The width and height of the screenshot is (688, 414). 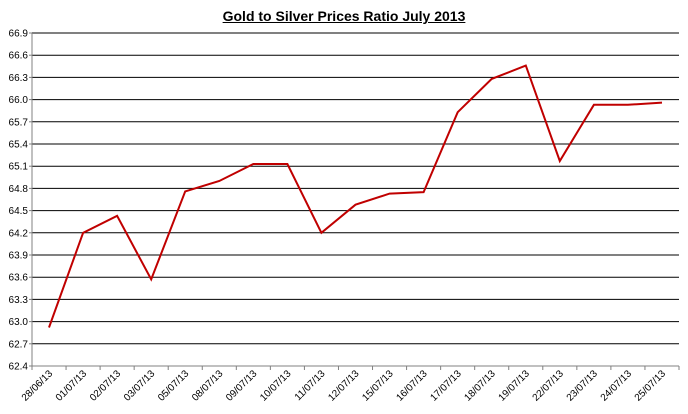 I want to click on x-tick-label: 10/07/13, so click(x=276, y=386).